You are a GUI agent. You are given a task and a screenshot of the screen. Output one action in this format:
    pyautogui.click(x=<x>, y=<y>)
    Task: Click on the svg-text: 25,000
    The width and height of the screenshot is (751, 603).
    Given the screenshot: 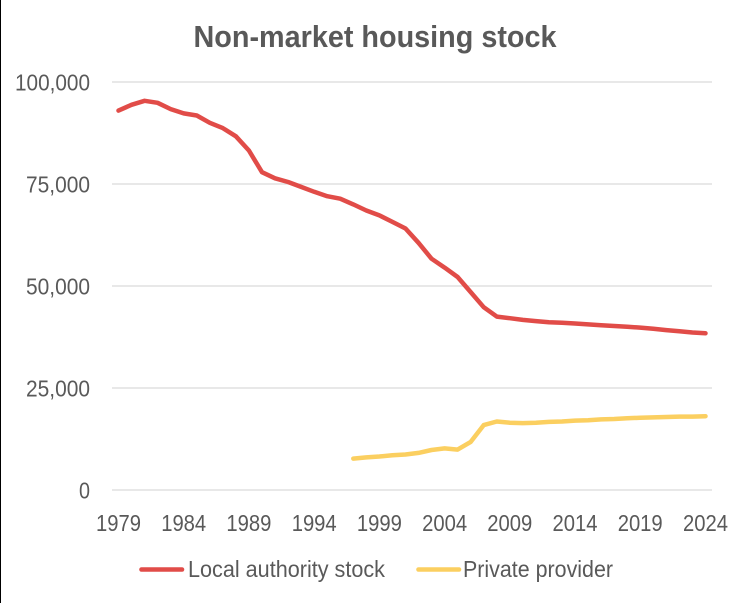 What is the action you would take?
    pyautogui.click(x=58, y=388)
    